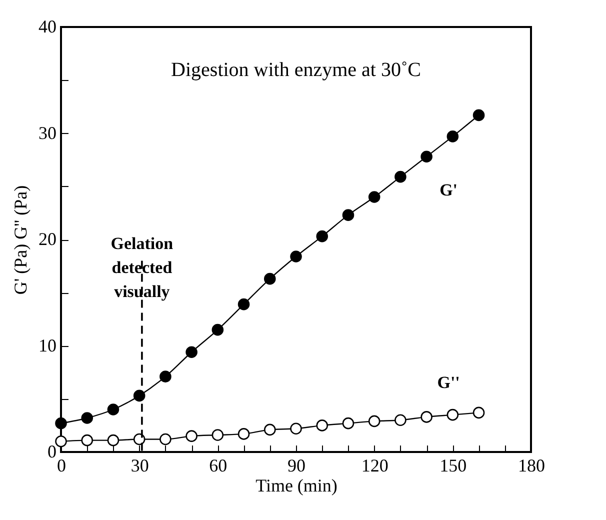  What do you see at coordinates (47, 239) in the screenshot?
I see `y-tick-label: 20` at bounding box center [47, 239].